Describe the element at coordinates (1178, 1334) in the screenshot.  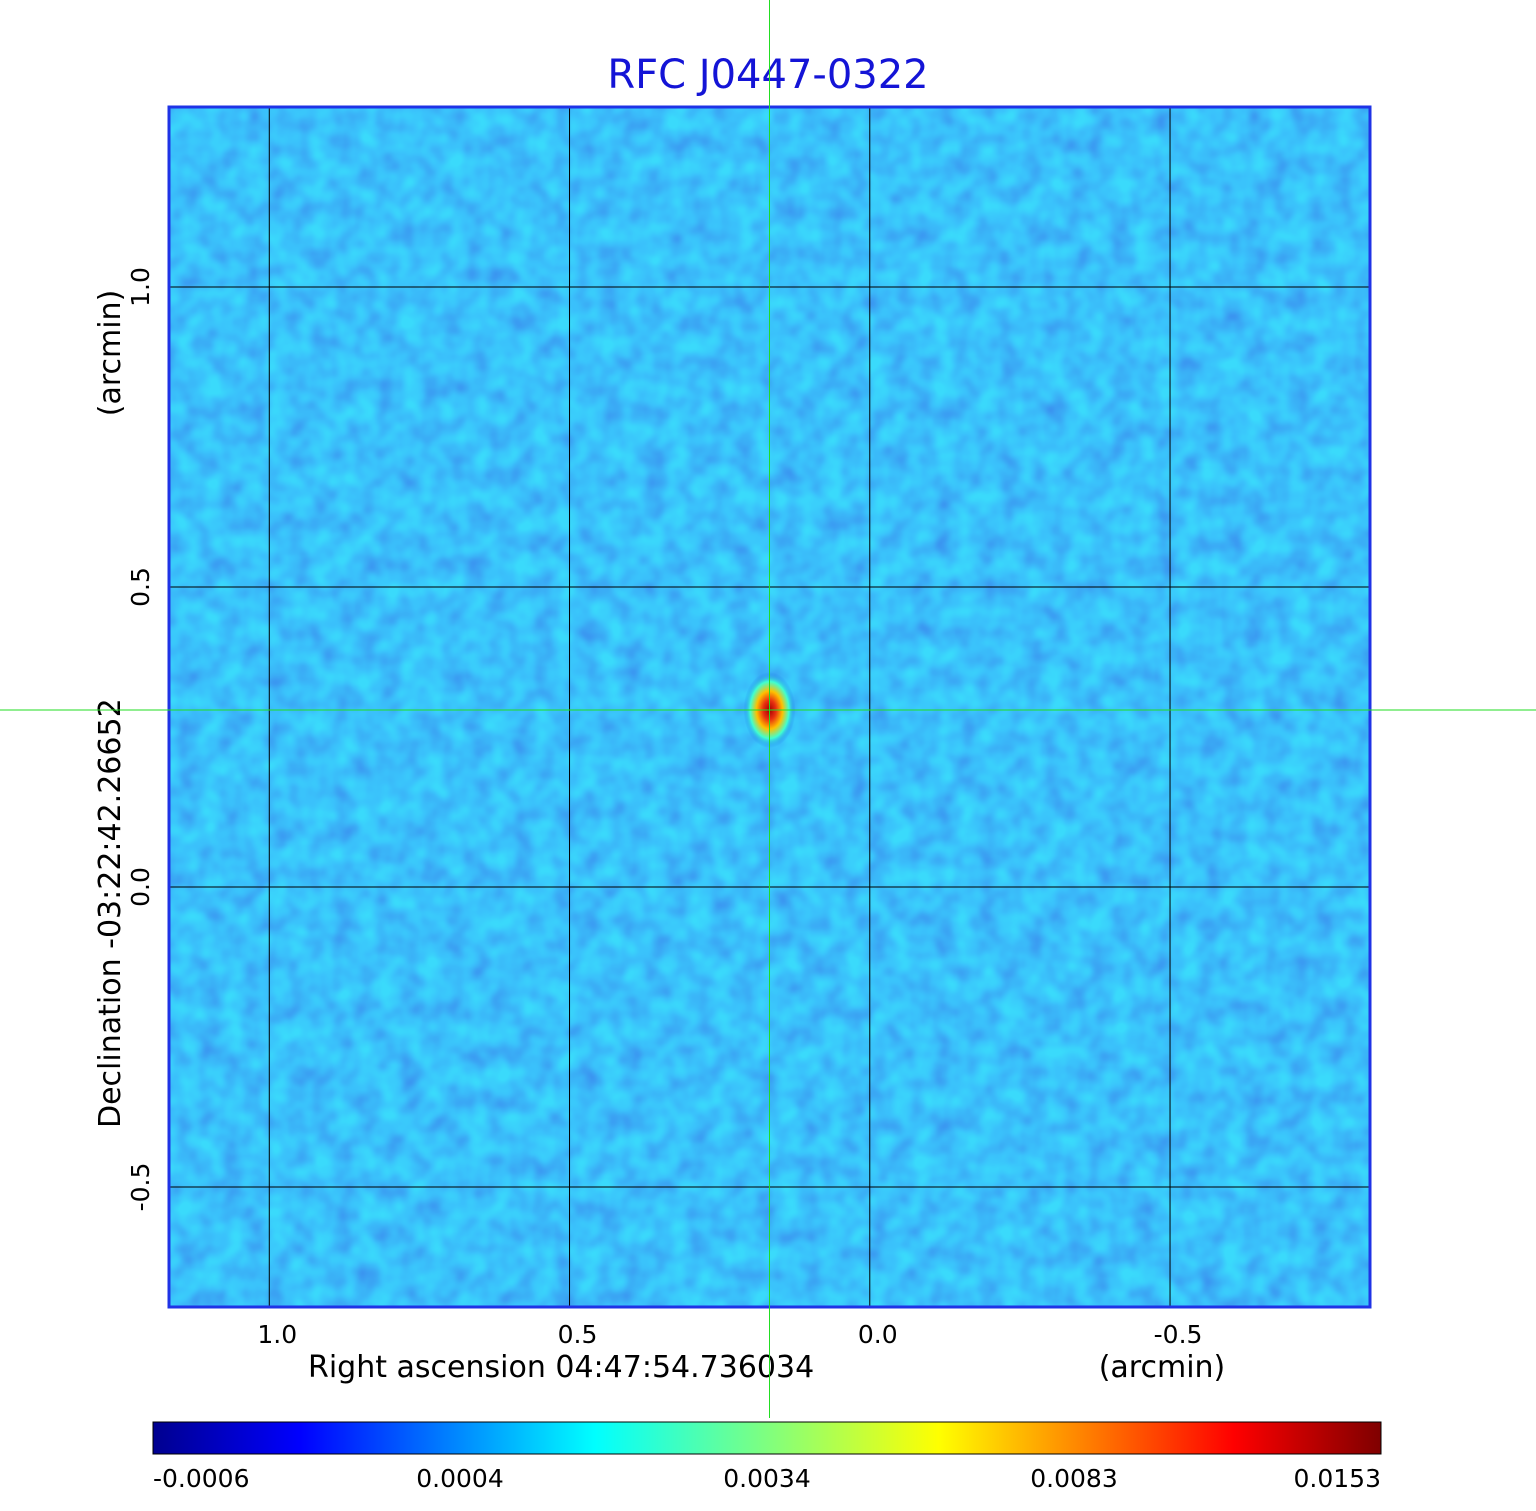
I see `x-tick-label: -0.5` at that location.